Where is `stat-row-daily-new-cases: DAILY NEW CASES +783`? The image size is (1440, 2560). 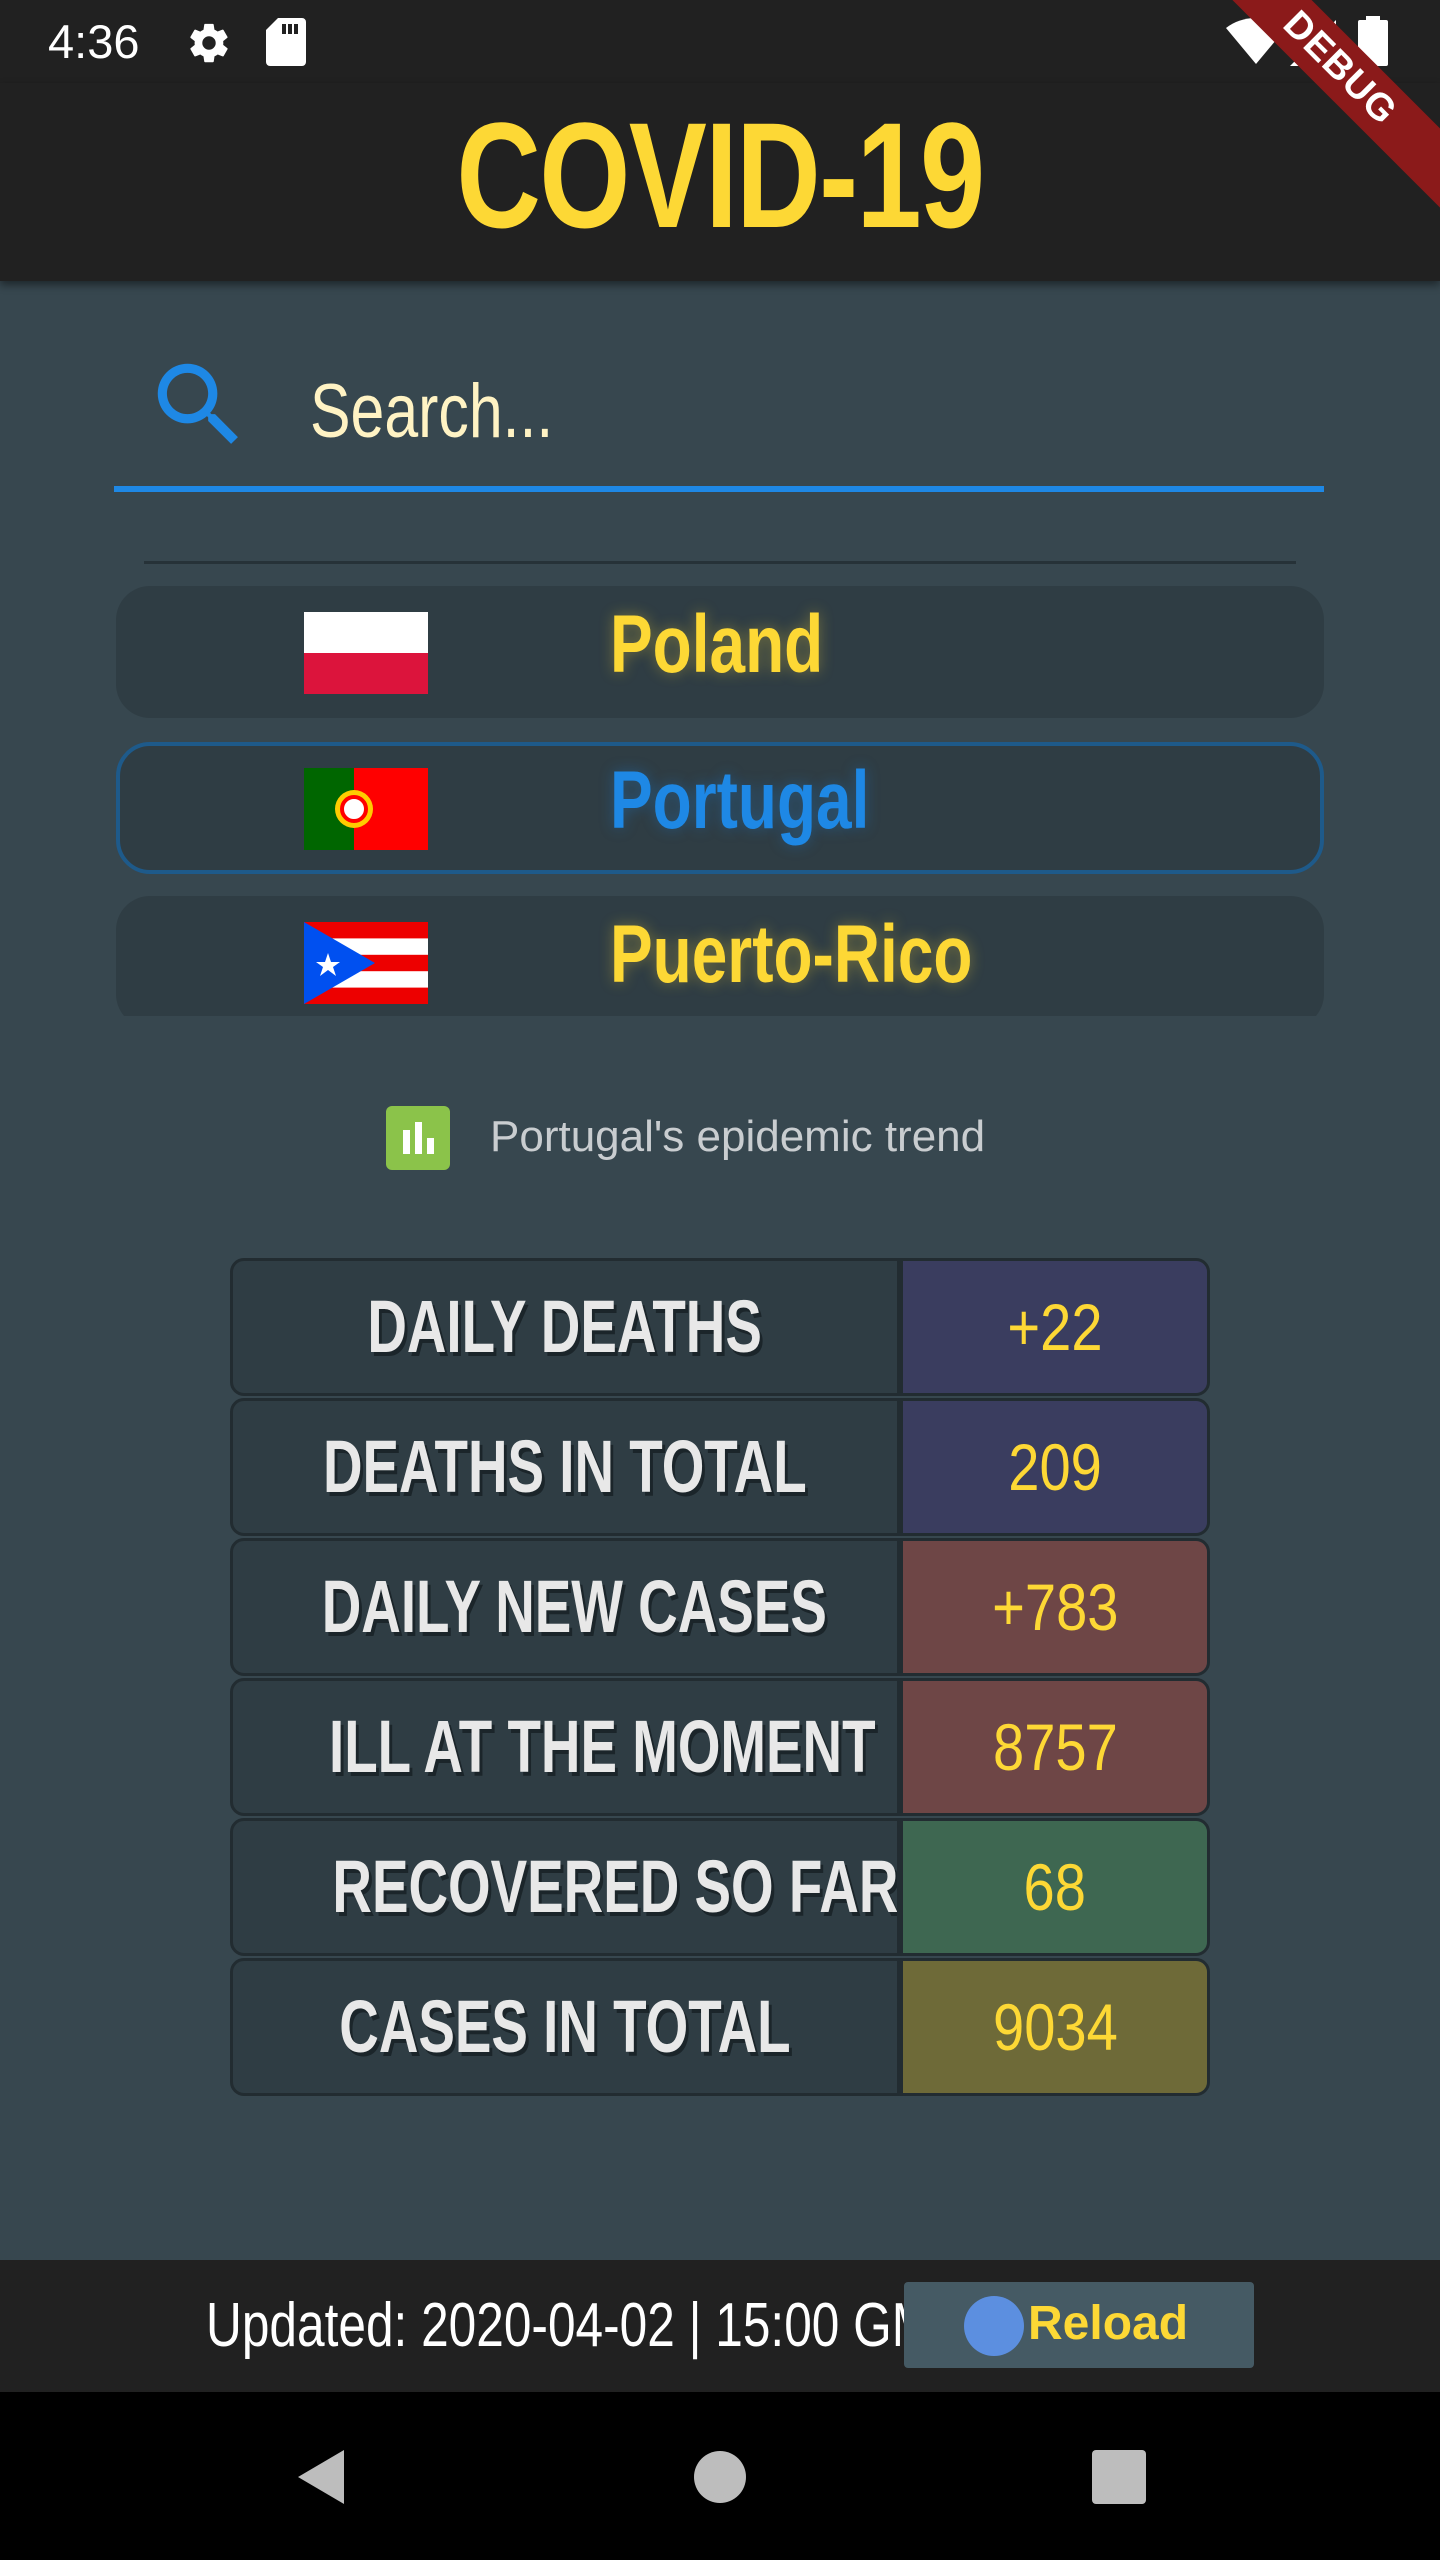 stat-row-daily-new-cases: DAILY NEW CASES +783 is located at coordinates (720, 1607).